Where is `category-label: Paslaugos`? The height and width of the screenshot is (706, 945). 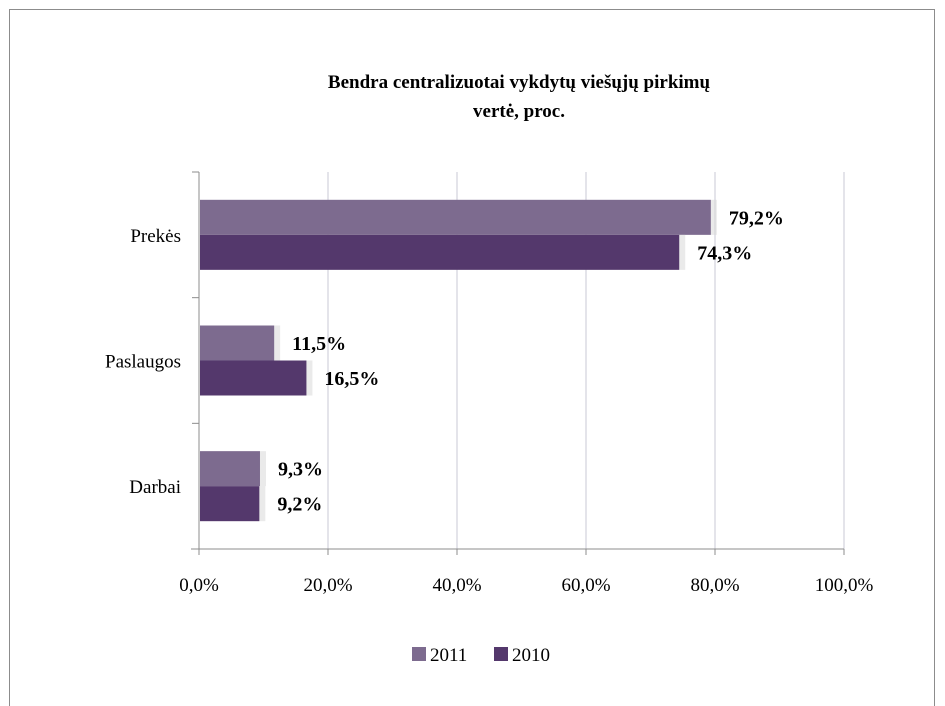 category-label: Paslaugos is located at coordinates (143, 362).